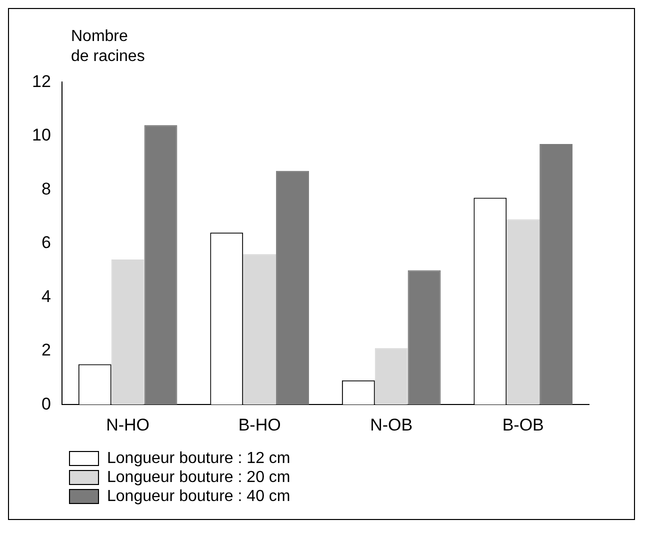 The height and width of the screenshot is (535, 649). Describe the element at coordinates (46, 350) in the screenshot. I see `y-tick-label: 2` at that location.